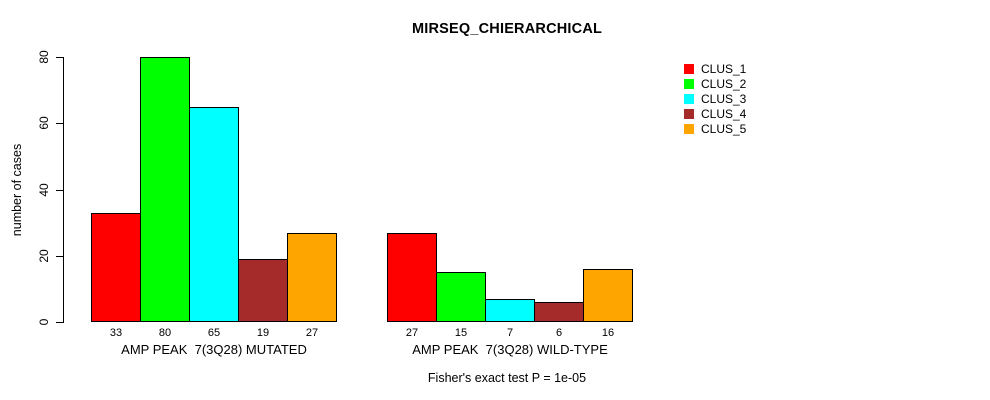 The image size is (990, 400). Describe the element at coordinates (507, 29) in the screenshot. I see `chart-title: MIRSEQ_CHIERARCHICAL` at that location.